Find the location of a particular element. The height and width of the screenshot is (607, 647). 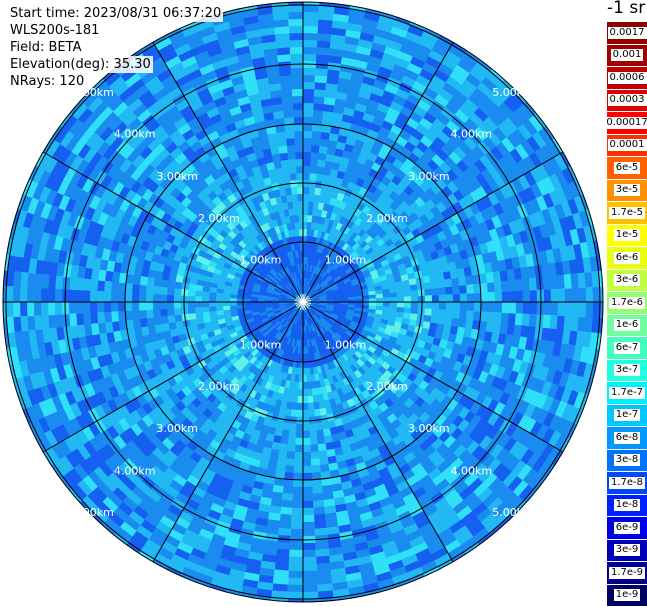

center-marker is located at coordinates (301, 298).